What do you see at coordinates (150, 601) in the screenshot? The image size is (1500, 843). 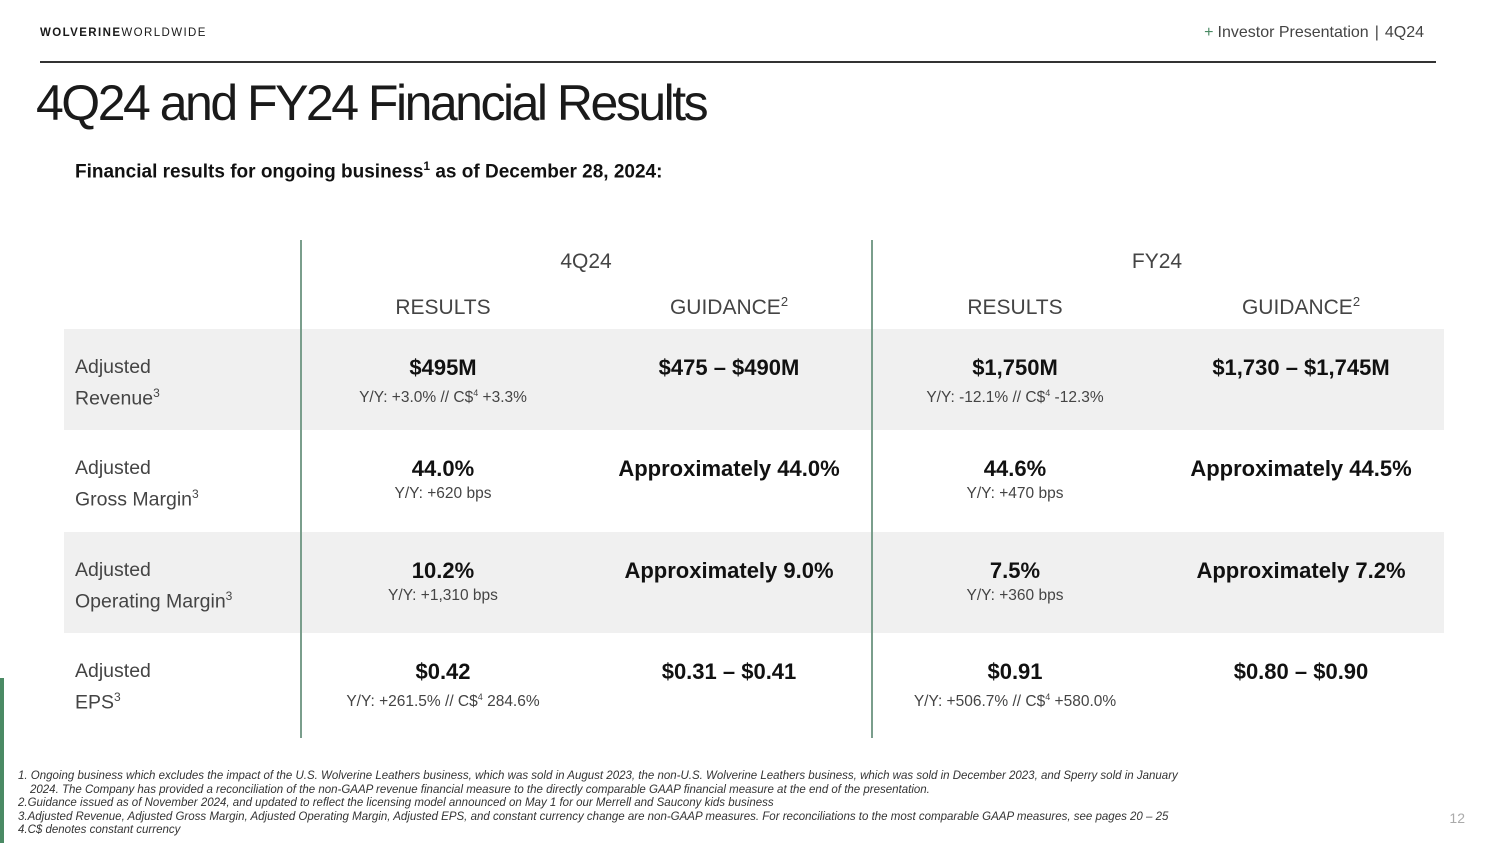 I see `row-label-line2: Operating Margin` at bounding box center [150, 601].